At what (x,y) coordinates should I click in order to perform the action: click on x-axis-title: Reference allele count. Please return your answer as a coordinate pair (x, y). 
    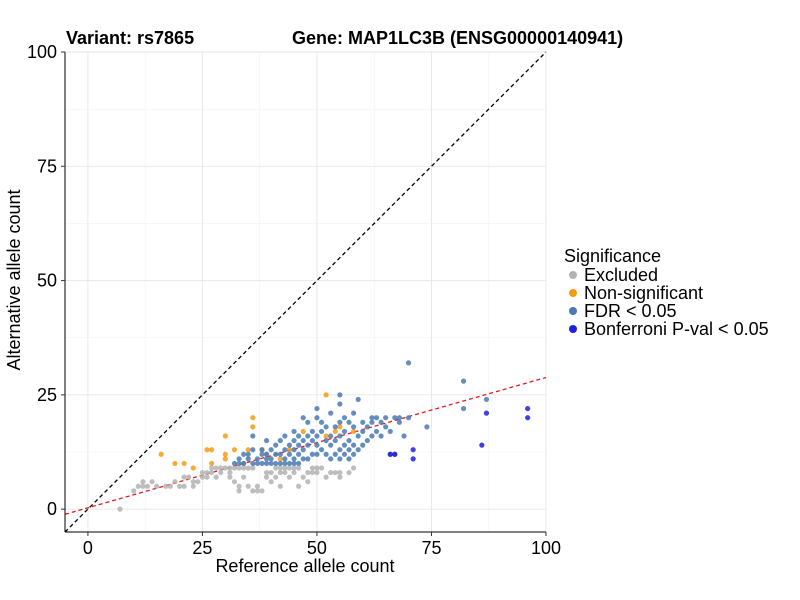
    Looking at the image, I should click on (304, 566).